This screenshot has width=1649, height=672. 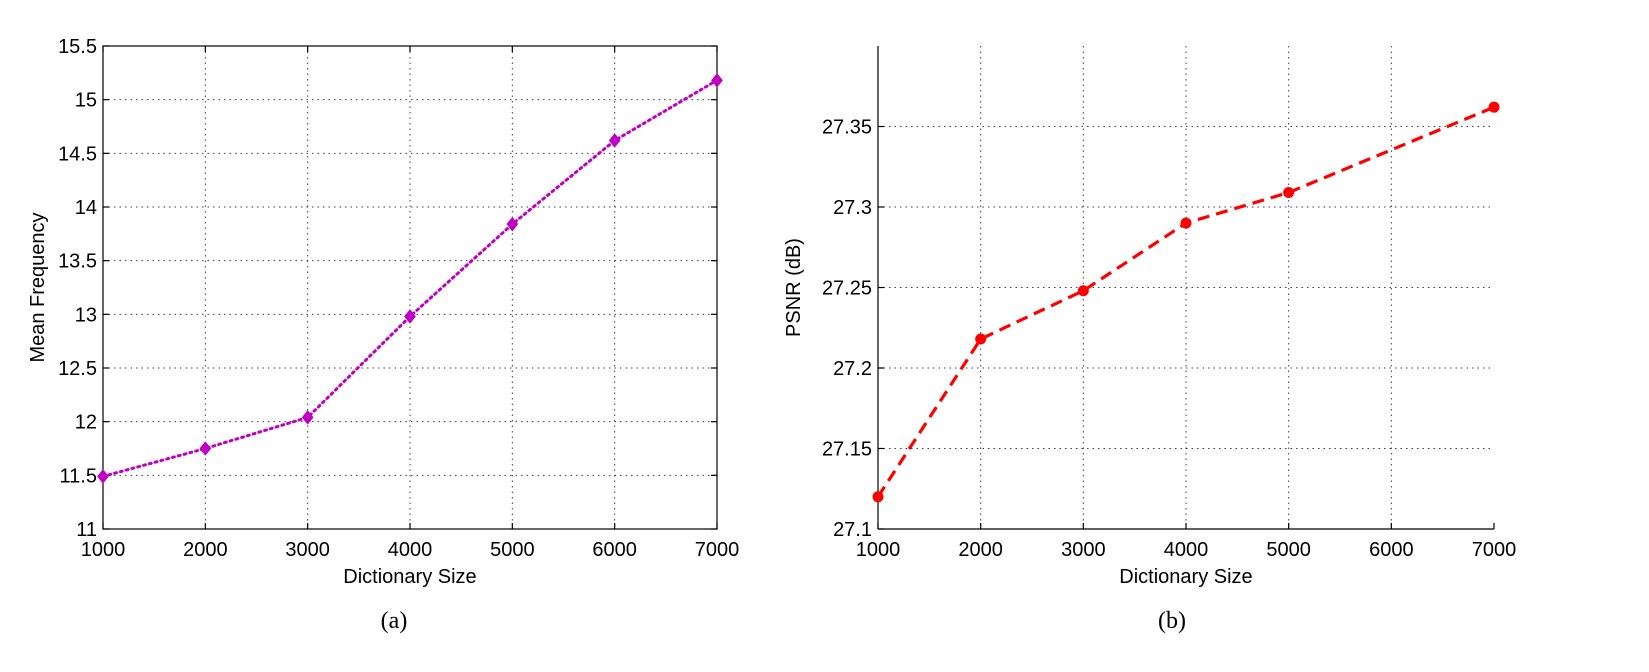 What do you see at coordinates (852, 369) in the screenshot?
I see `y-tick-label: 27.2` at bounding box center [852, 369].